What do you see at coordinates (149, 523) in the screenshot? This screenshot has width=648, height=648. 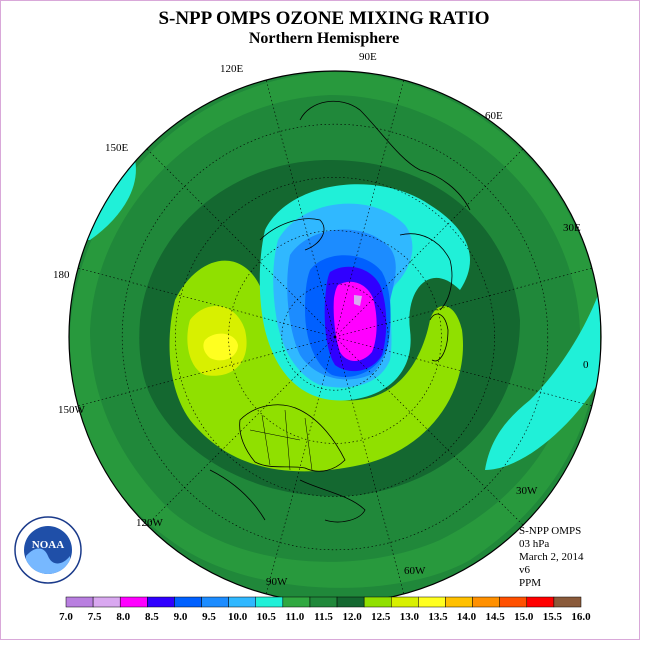 I see `lon-label-120w: 120W` at bounding box center [149, 523].